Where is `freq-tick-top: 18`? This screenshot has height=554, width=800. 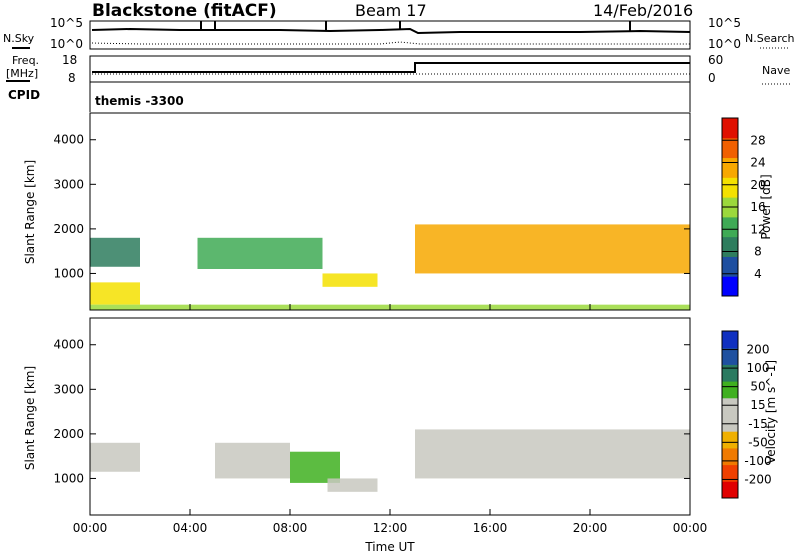 freq-tick-top: 18 is located at coordinates (69, 60).